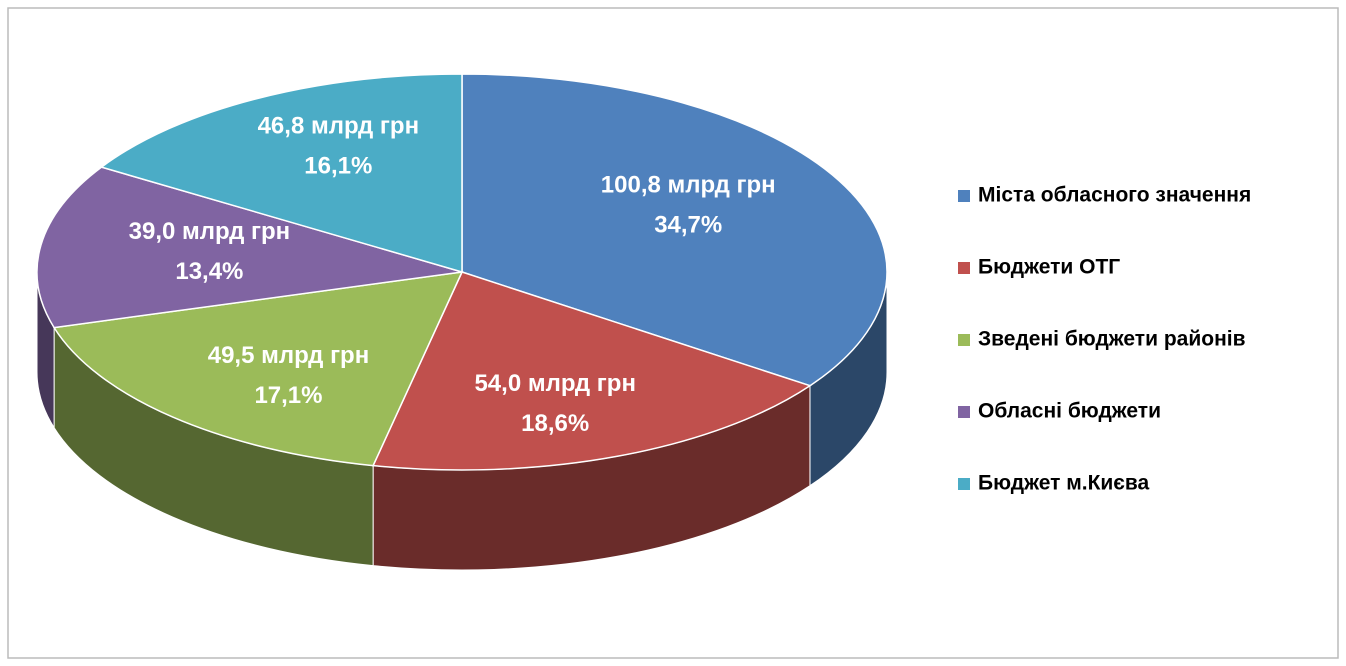 The image size is (1346, 666). What do you see at coordinates (555, 423) in the screenshot?
I see `percent-label: 18,6%` at bounding box center [555, 423].